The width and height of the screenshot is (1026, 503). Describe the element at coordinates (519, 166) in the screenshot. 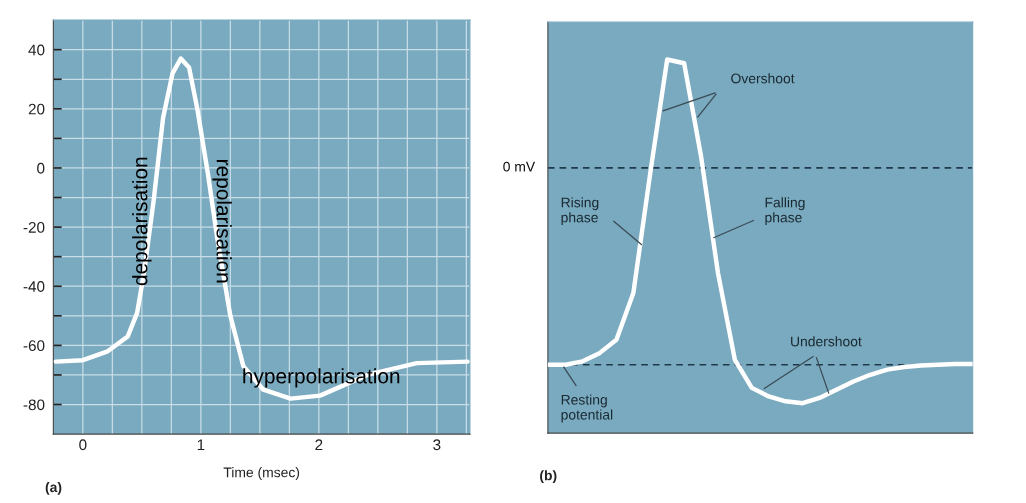

I see `ref-line-label: 0 mV` at that location.